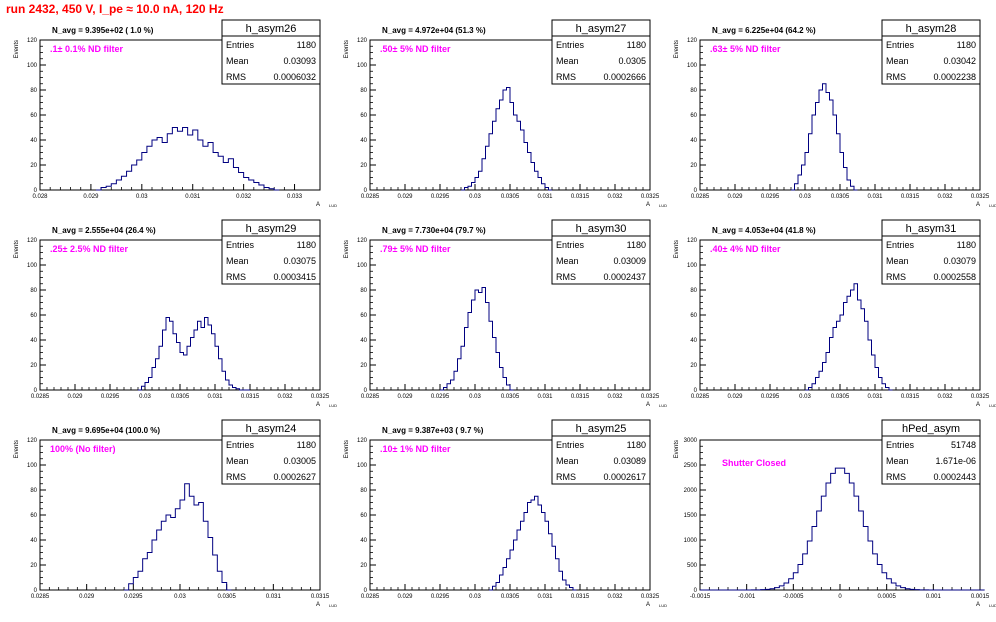 This screenshot has width=996, height=622. I want to click on panel-3-ytick-label: 60, so click(693, 116).